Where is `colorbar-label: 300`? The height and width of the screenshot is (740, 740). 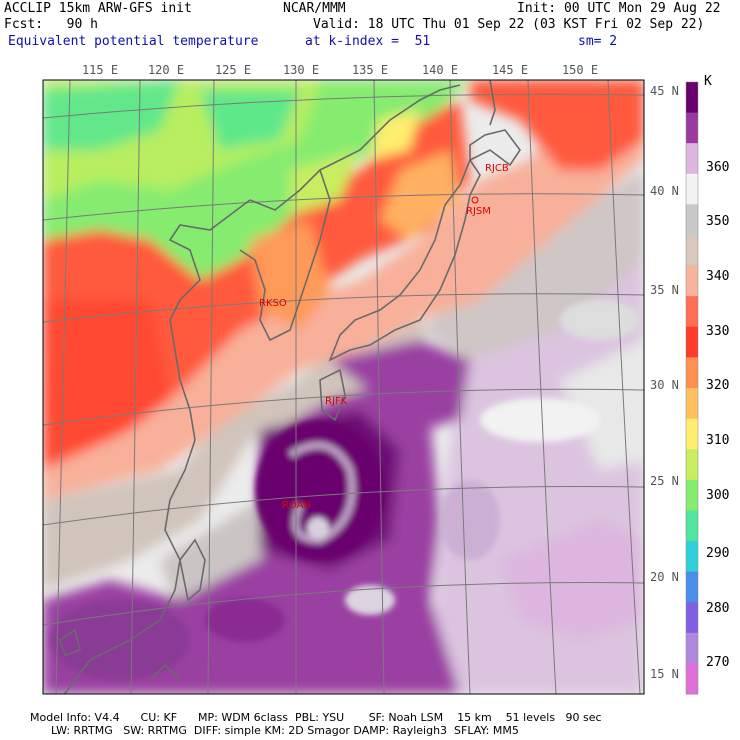
colorbar-label: 300 is located at coordinates (717, 495).